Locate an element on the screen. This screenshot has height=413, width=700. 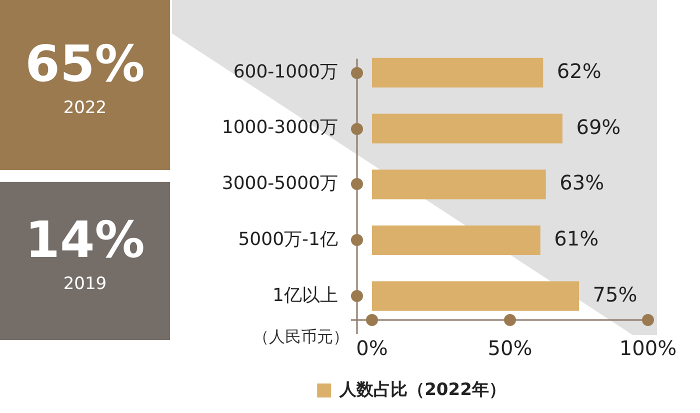
y-tick-label: 3000-5000万 is located at coordinates (280, 183).